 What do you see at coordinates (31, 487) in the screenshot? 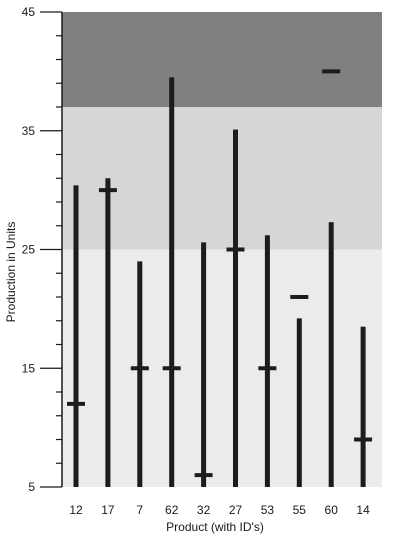
I see `y-tick-label: 5` at bounding box center [31, 487].